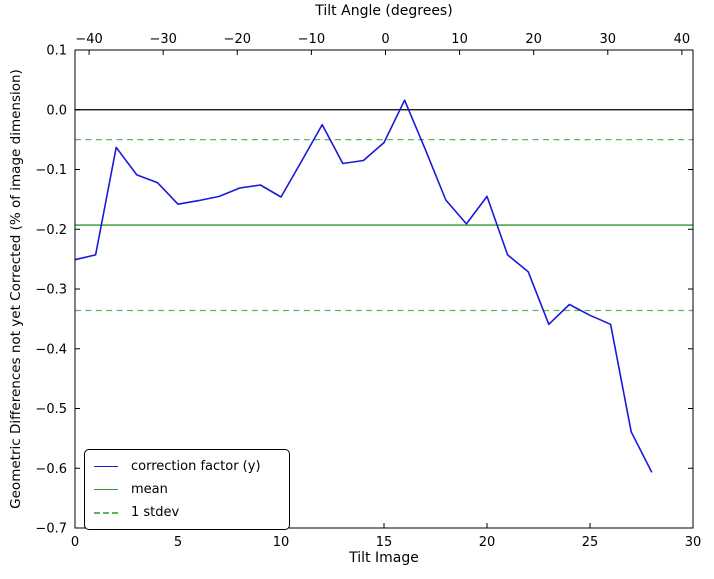 The image size is (714, 579). I want to click on y-tick-label: 0.0, so click(56, 110).